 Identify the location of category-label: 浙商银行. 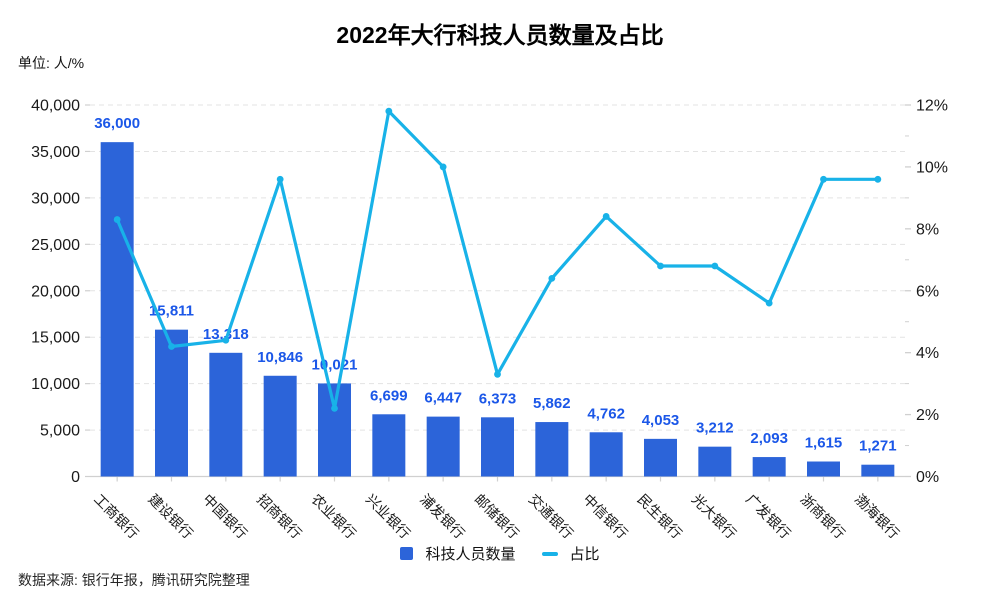
(822, 516).